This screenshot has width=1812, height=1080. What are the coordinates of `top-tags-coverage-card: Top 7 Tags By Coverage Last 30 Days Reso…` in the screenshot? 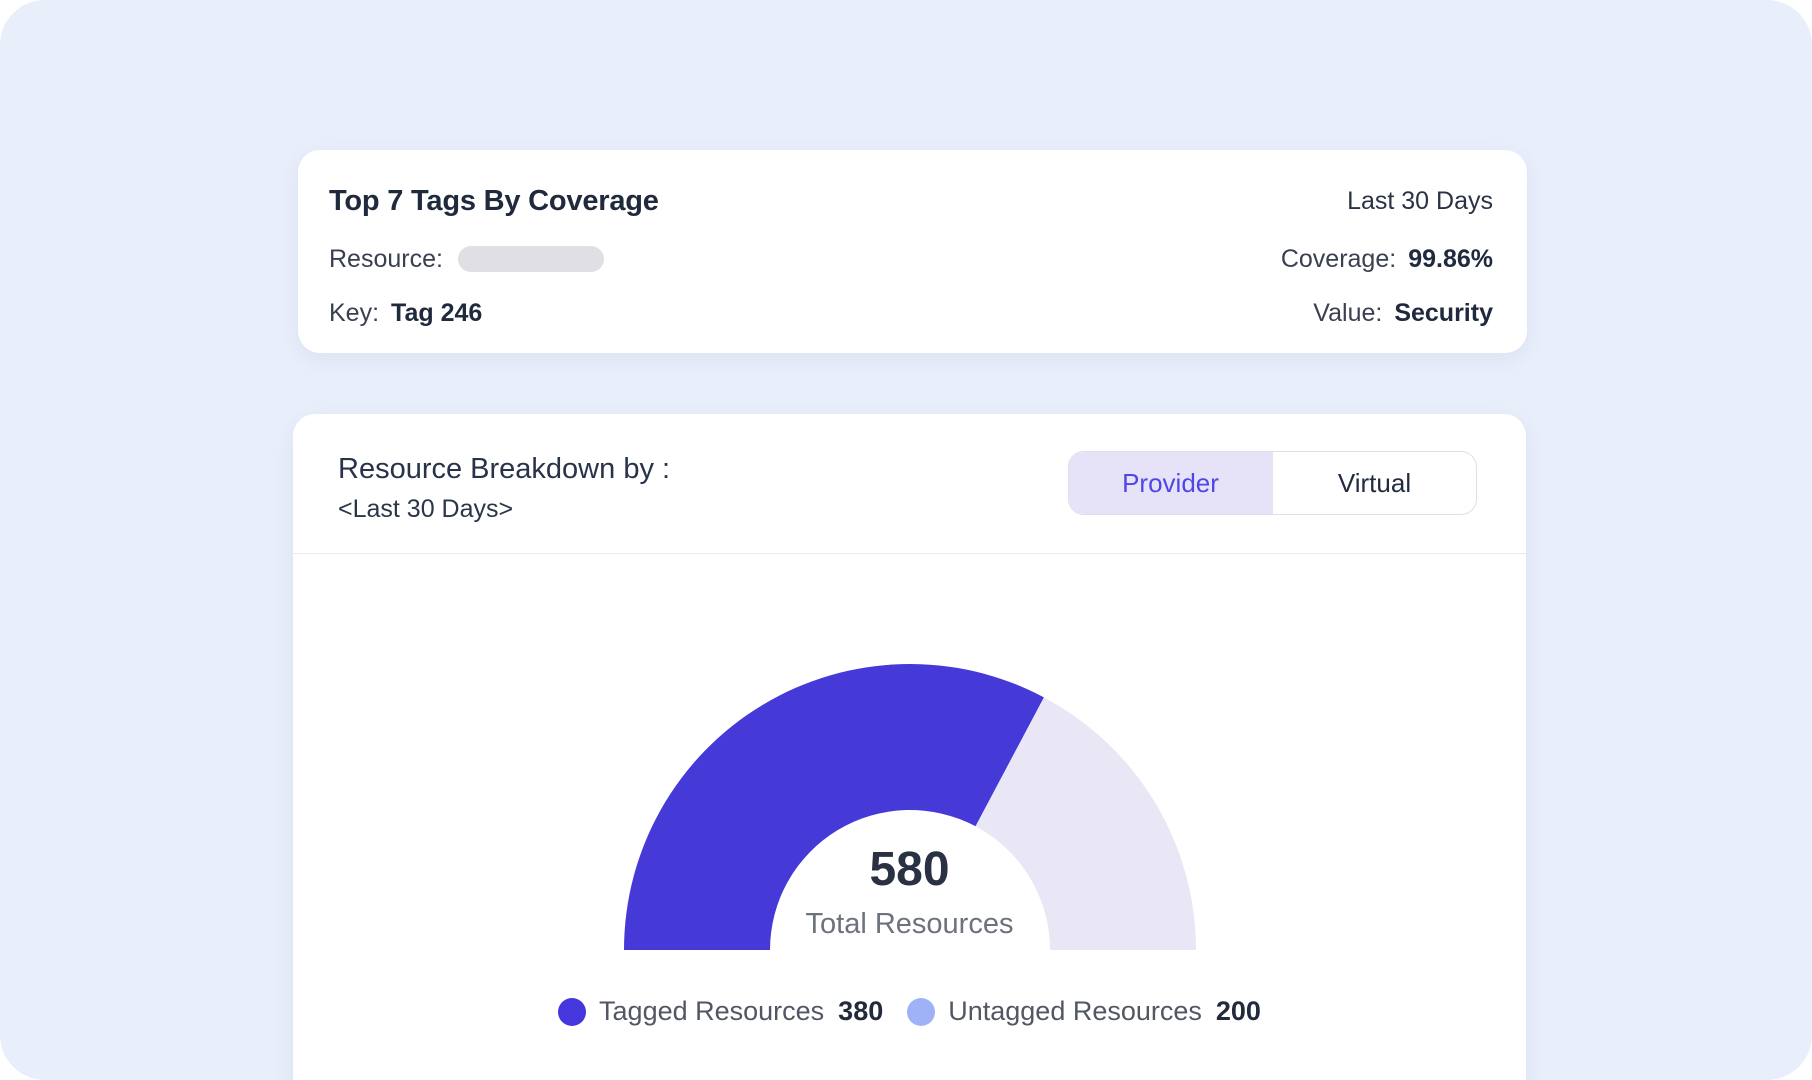 It's located at (912, 251).